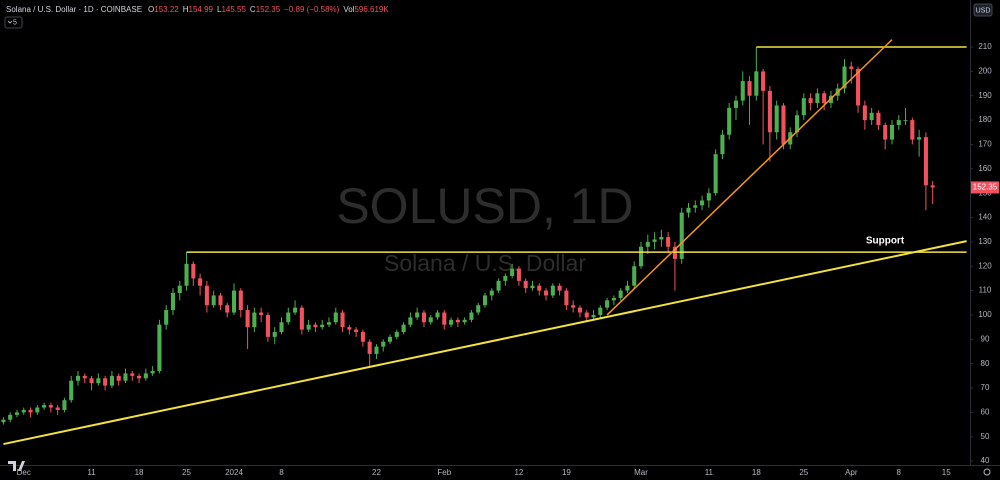  Describe the element at coordinates (985, 46) in the screenshot. I see `y-tick-label: 210` at that location.